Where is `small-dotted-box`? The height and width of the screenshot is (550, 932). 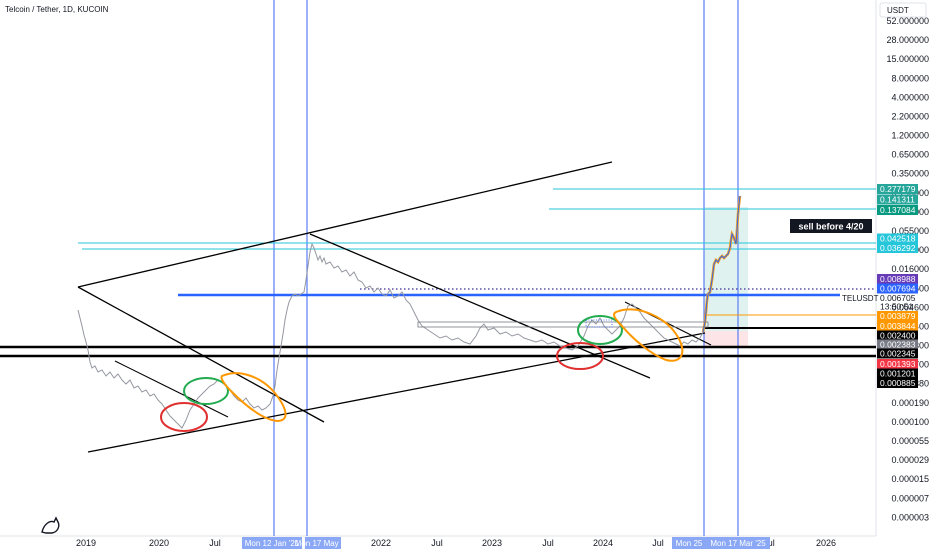
small-dotted-box is located at coordinates (599, 323).